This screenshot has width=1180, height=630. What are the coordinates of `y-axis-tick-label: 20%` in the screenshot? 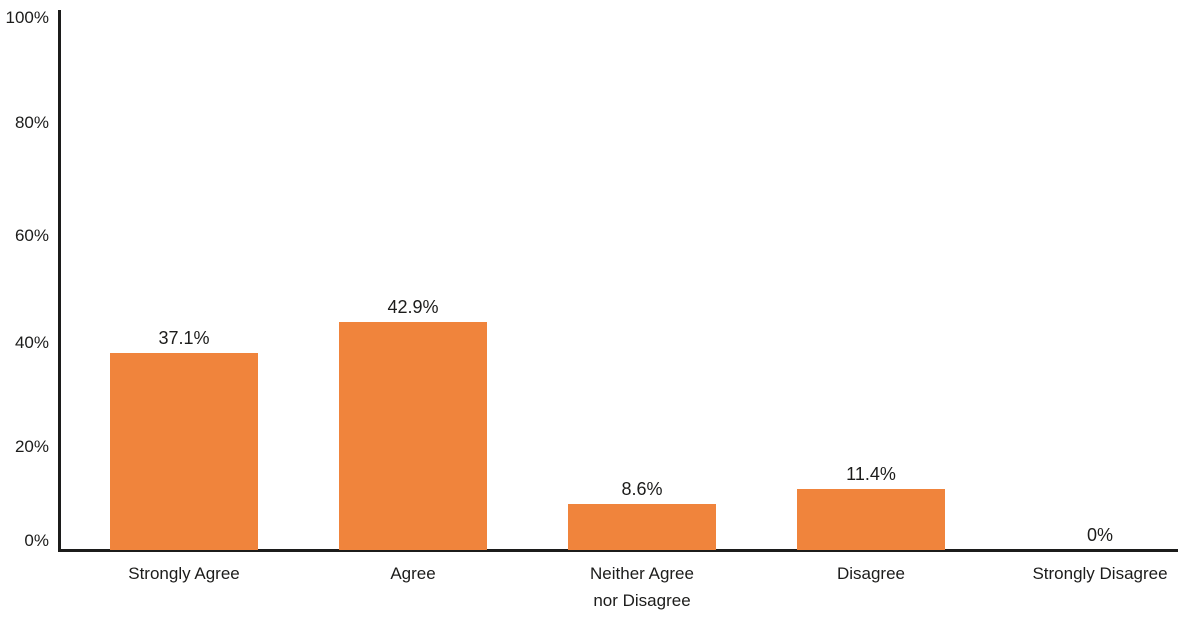 It's located at (31, 446).